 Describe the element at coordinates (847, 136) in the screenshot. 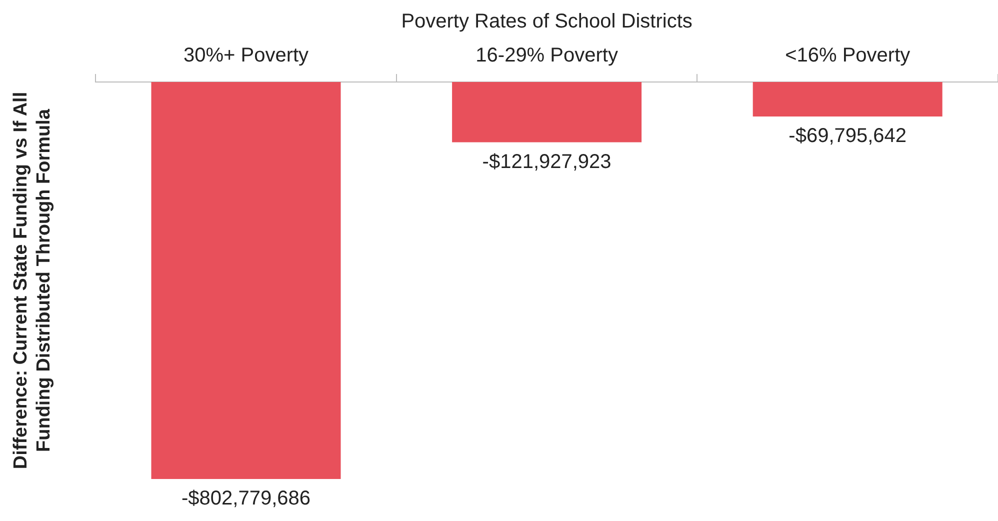

I see `data-label: -$69,795,642` at that location.